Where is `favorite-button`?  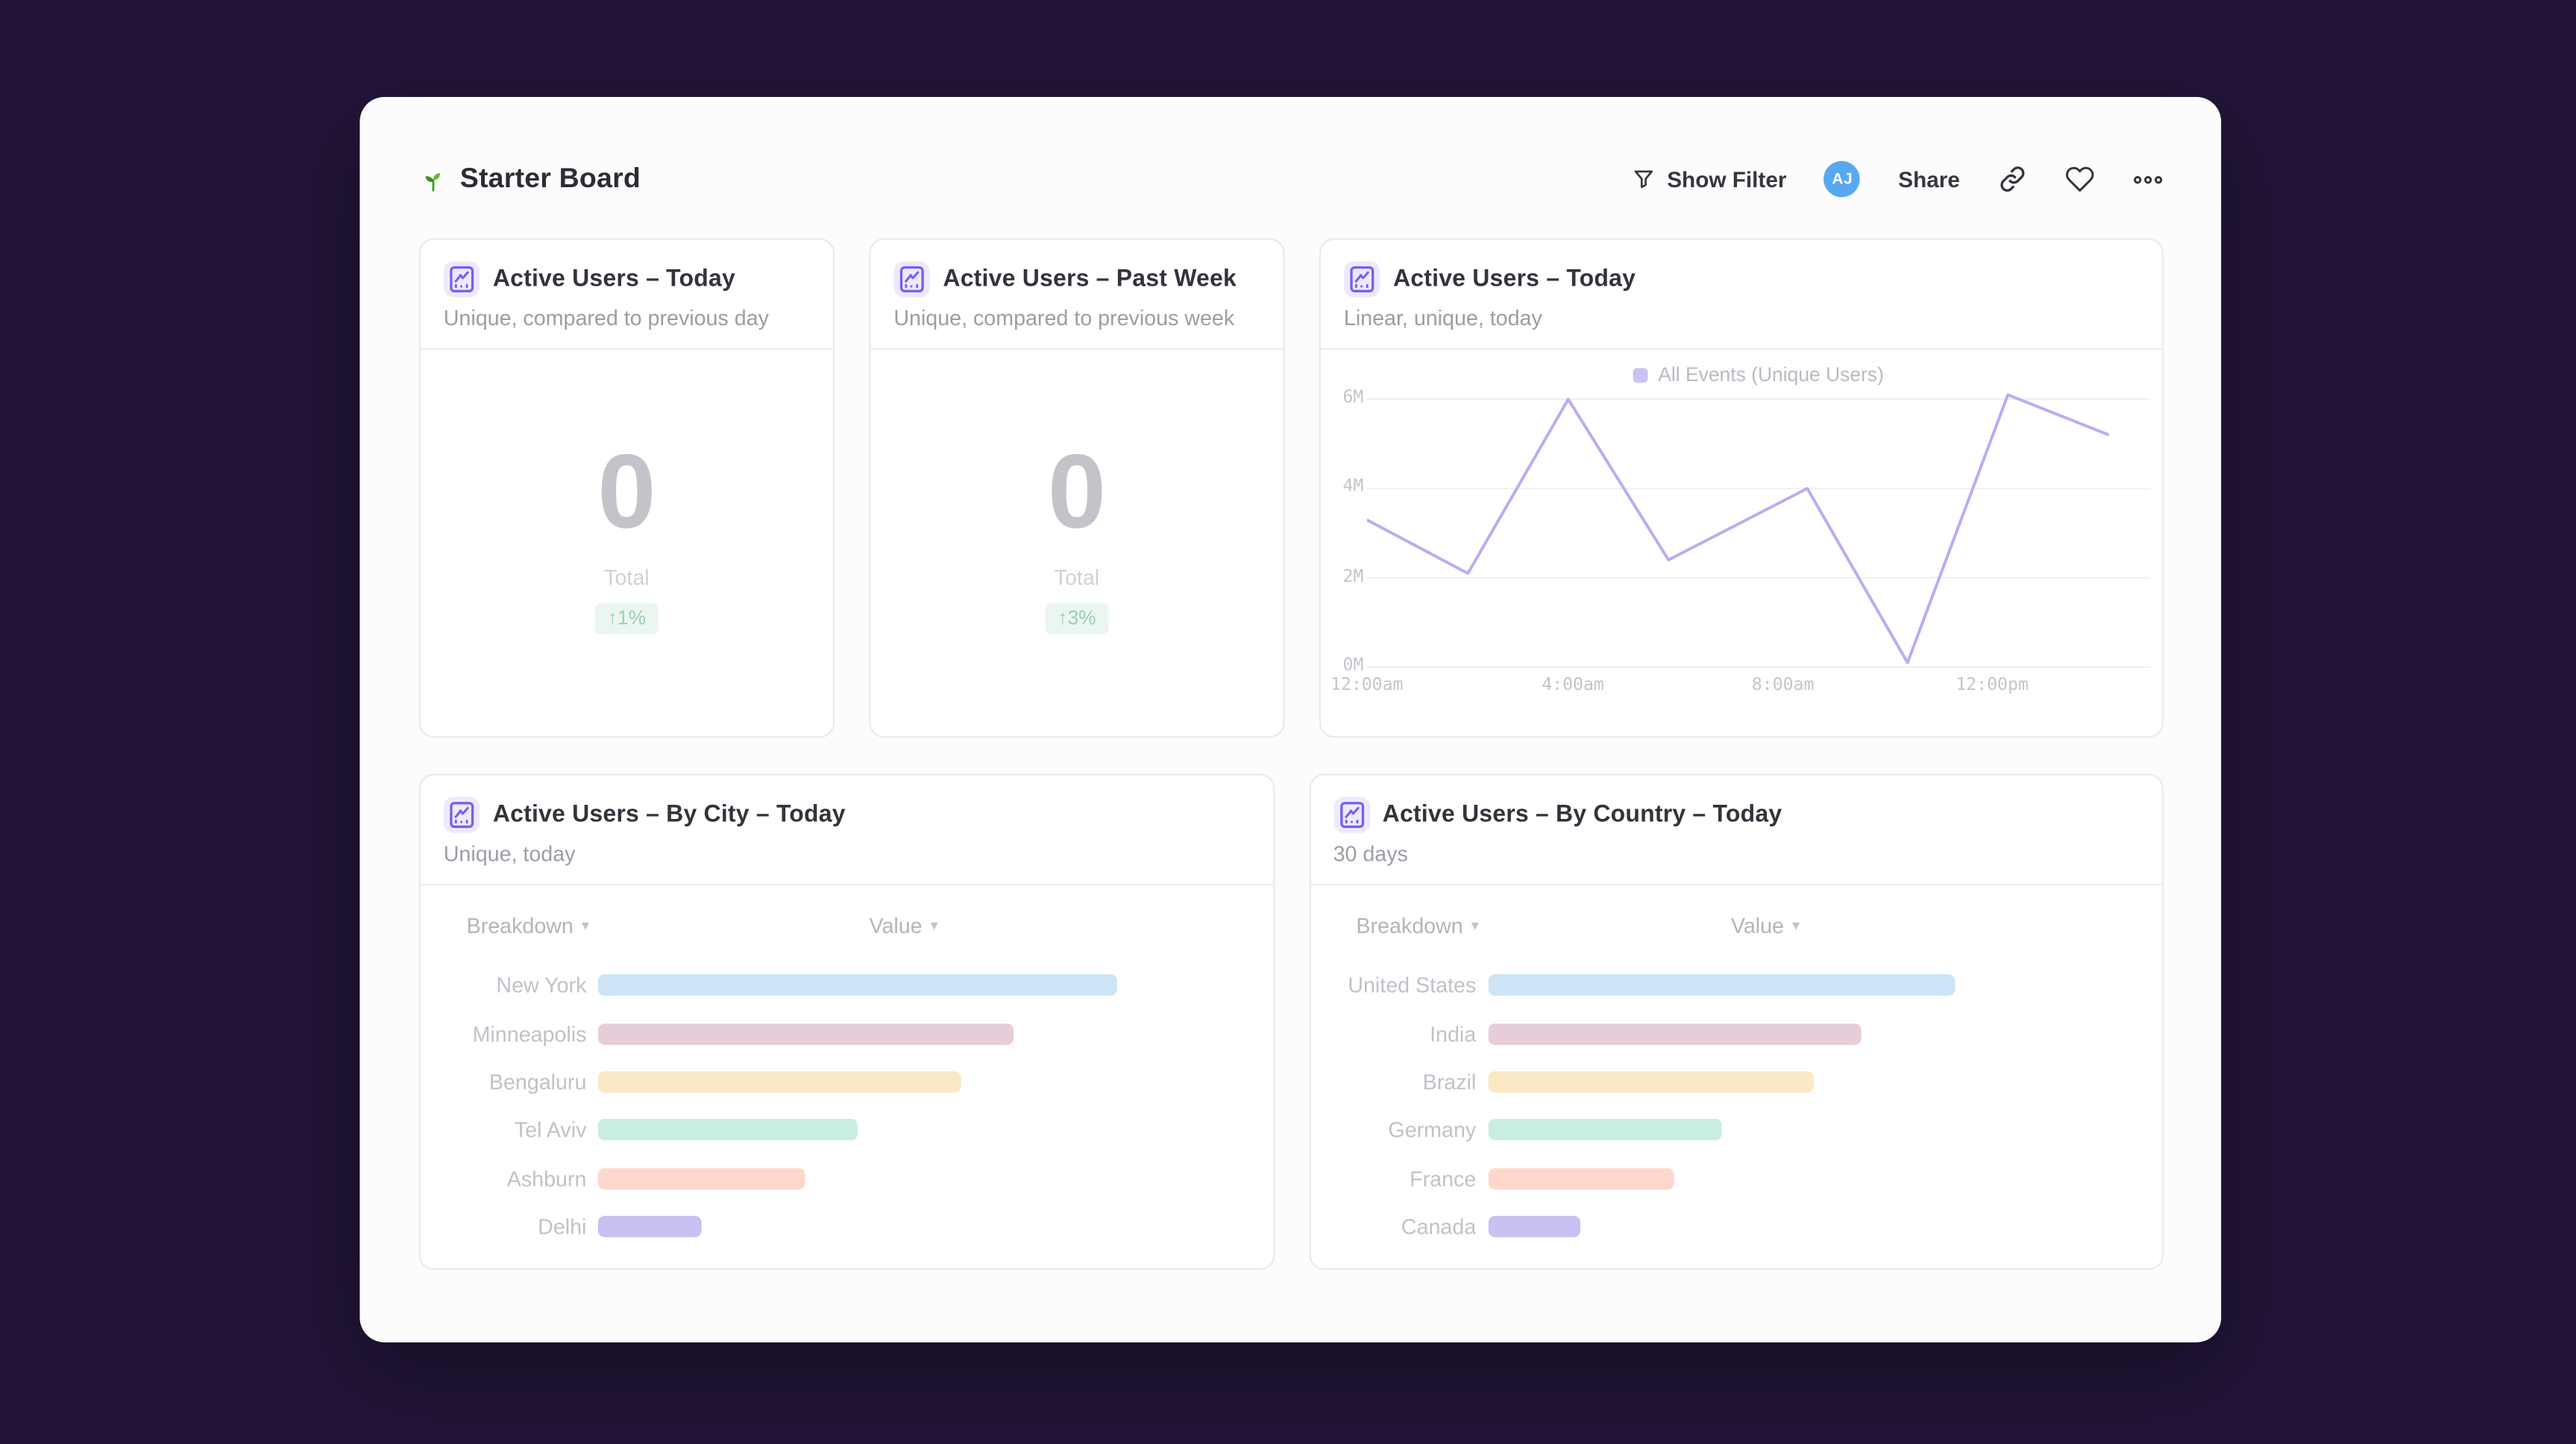 favorite-button is located at coordinates (2080, 179).